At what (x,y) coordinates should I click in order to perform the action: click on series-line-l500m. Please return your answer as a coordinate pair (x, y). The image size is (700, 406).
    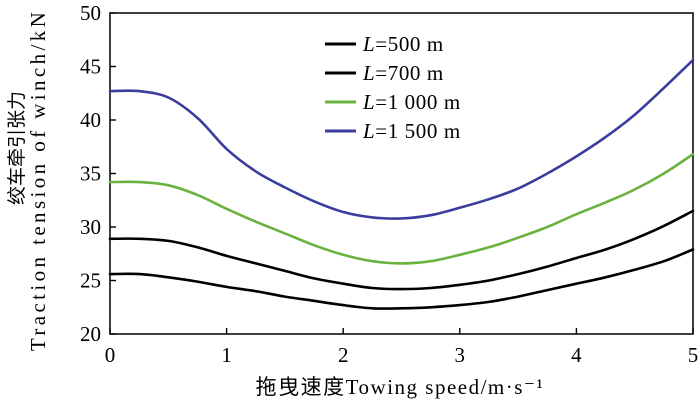
    Looking at the image, I should click on (401, 279).